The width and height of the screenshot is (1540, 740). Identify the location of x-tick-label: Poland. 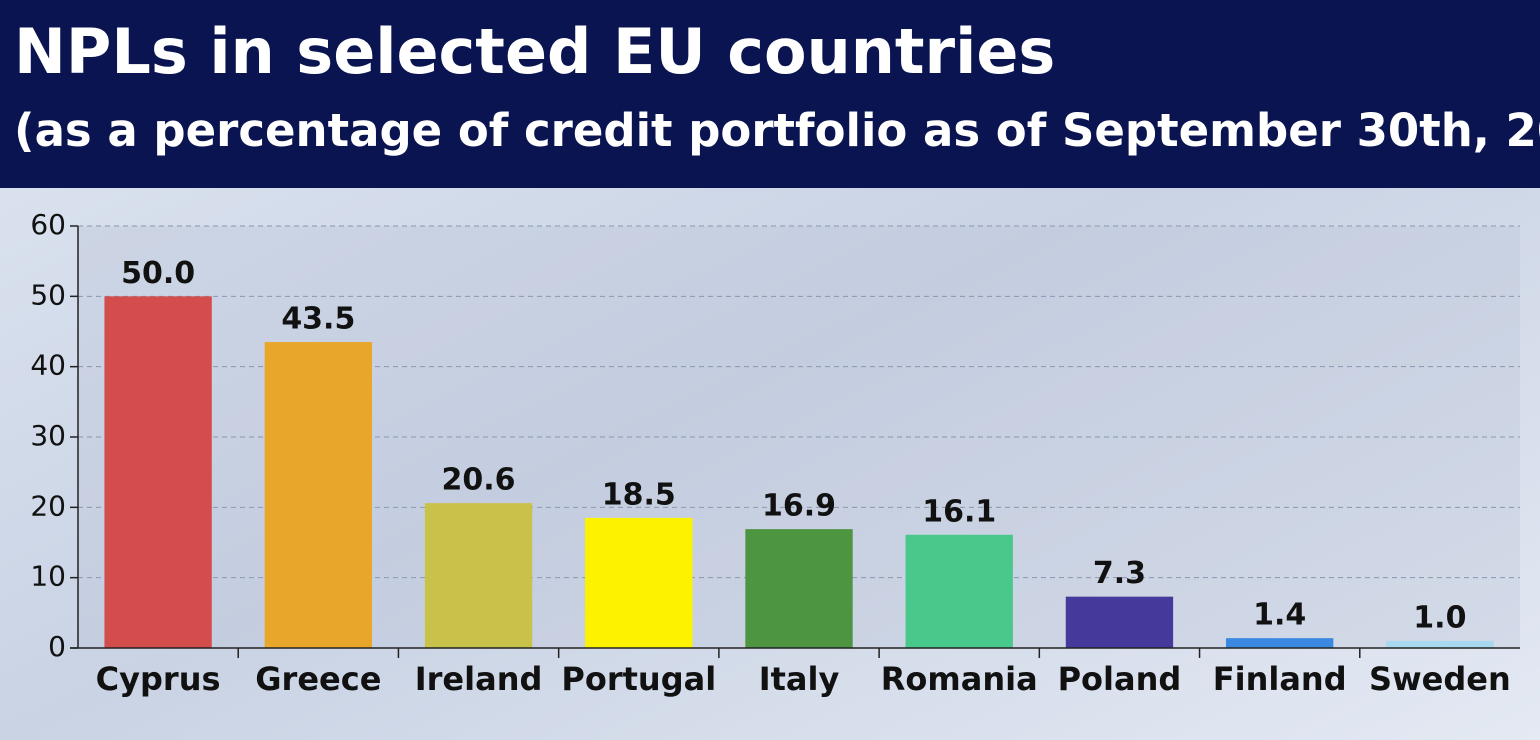
(1120, 679).